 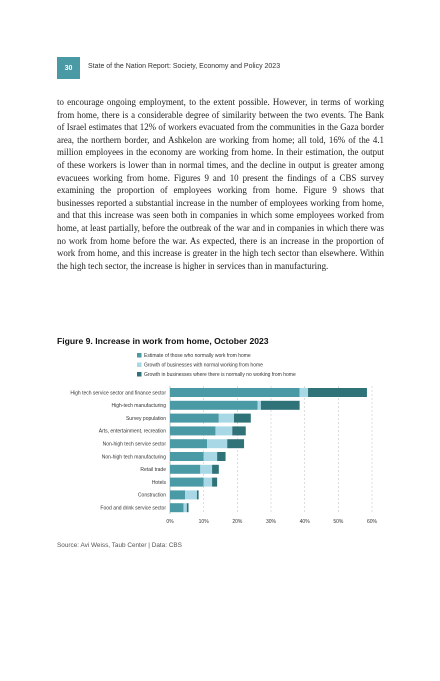 What do you see at coordinates (271, 522) in the screenshot?
I see `x-tick-label: 30%` at bounding box center [271, 522].